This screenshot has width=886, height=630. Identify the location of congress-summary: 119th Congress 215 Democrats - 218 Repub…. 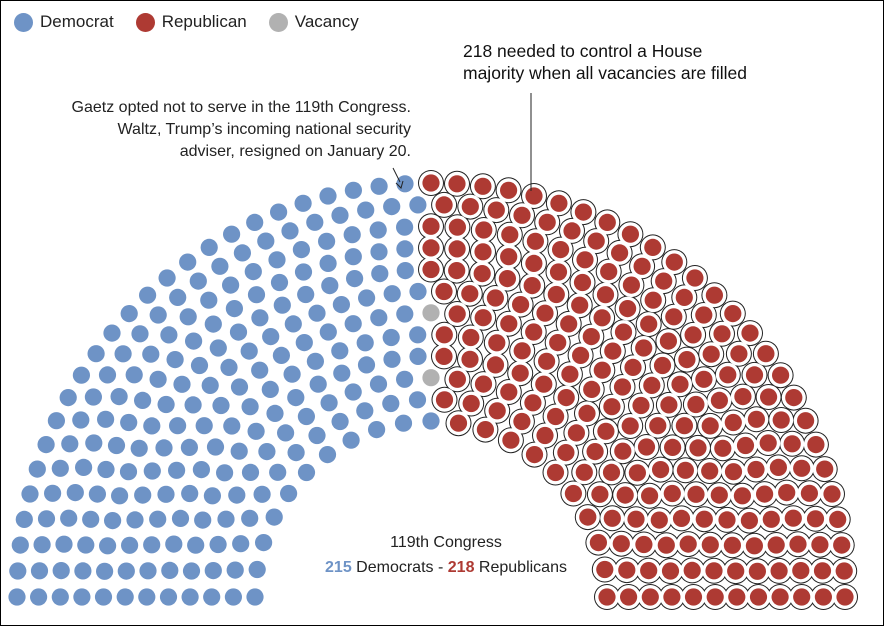
(446, 555).